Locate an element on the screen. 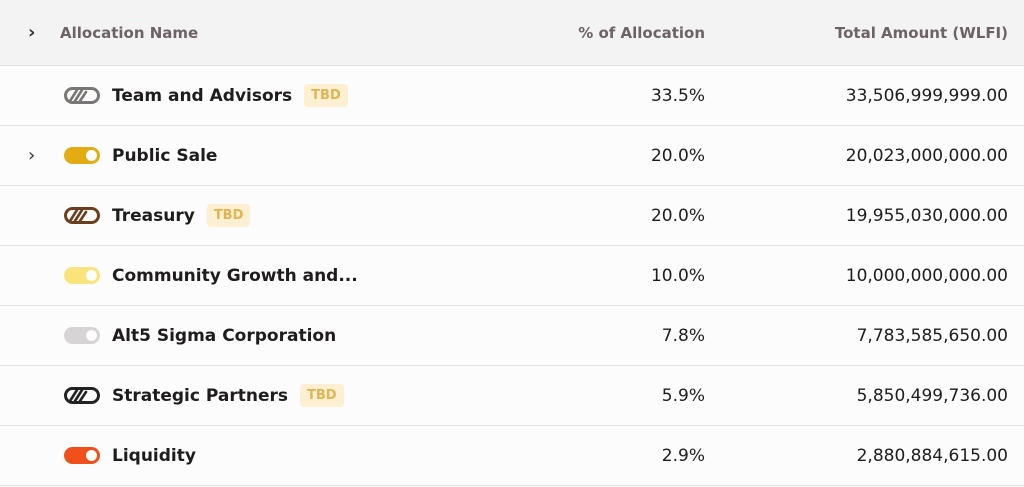 The width and height of the screenshot is (1024, 487). allocation-name: Team and Advisors is located at coordinates (202, 95).